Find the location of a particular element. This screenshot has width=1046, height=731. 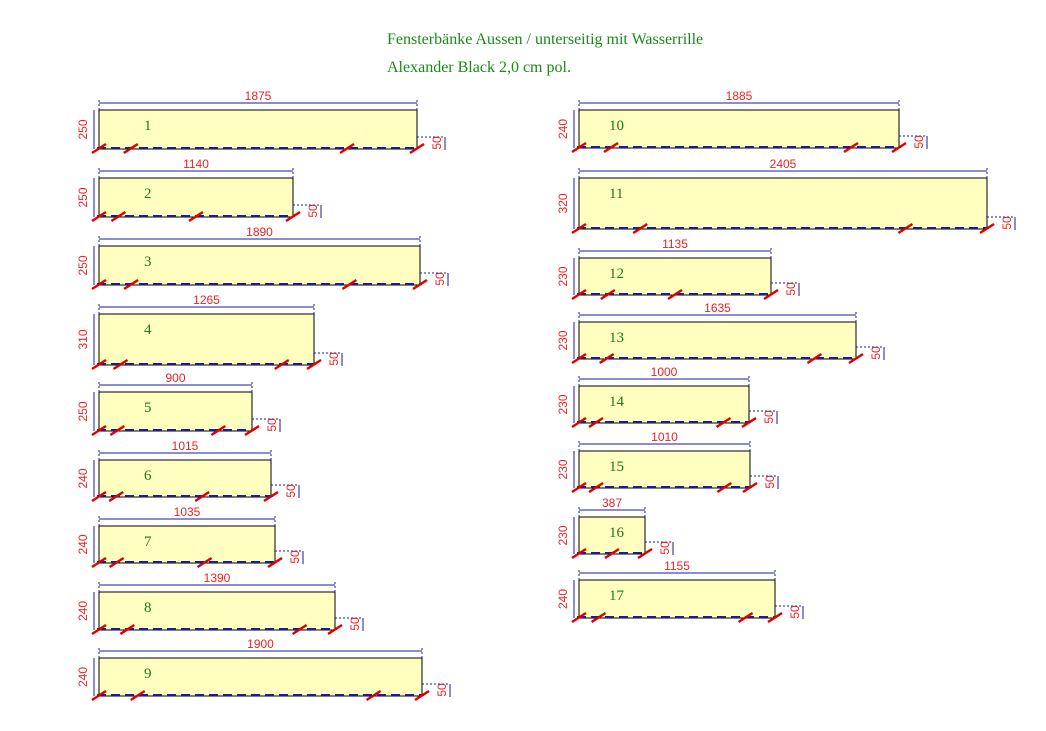

panel-number: 1 is located at coordinates (148, 126).